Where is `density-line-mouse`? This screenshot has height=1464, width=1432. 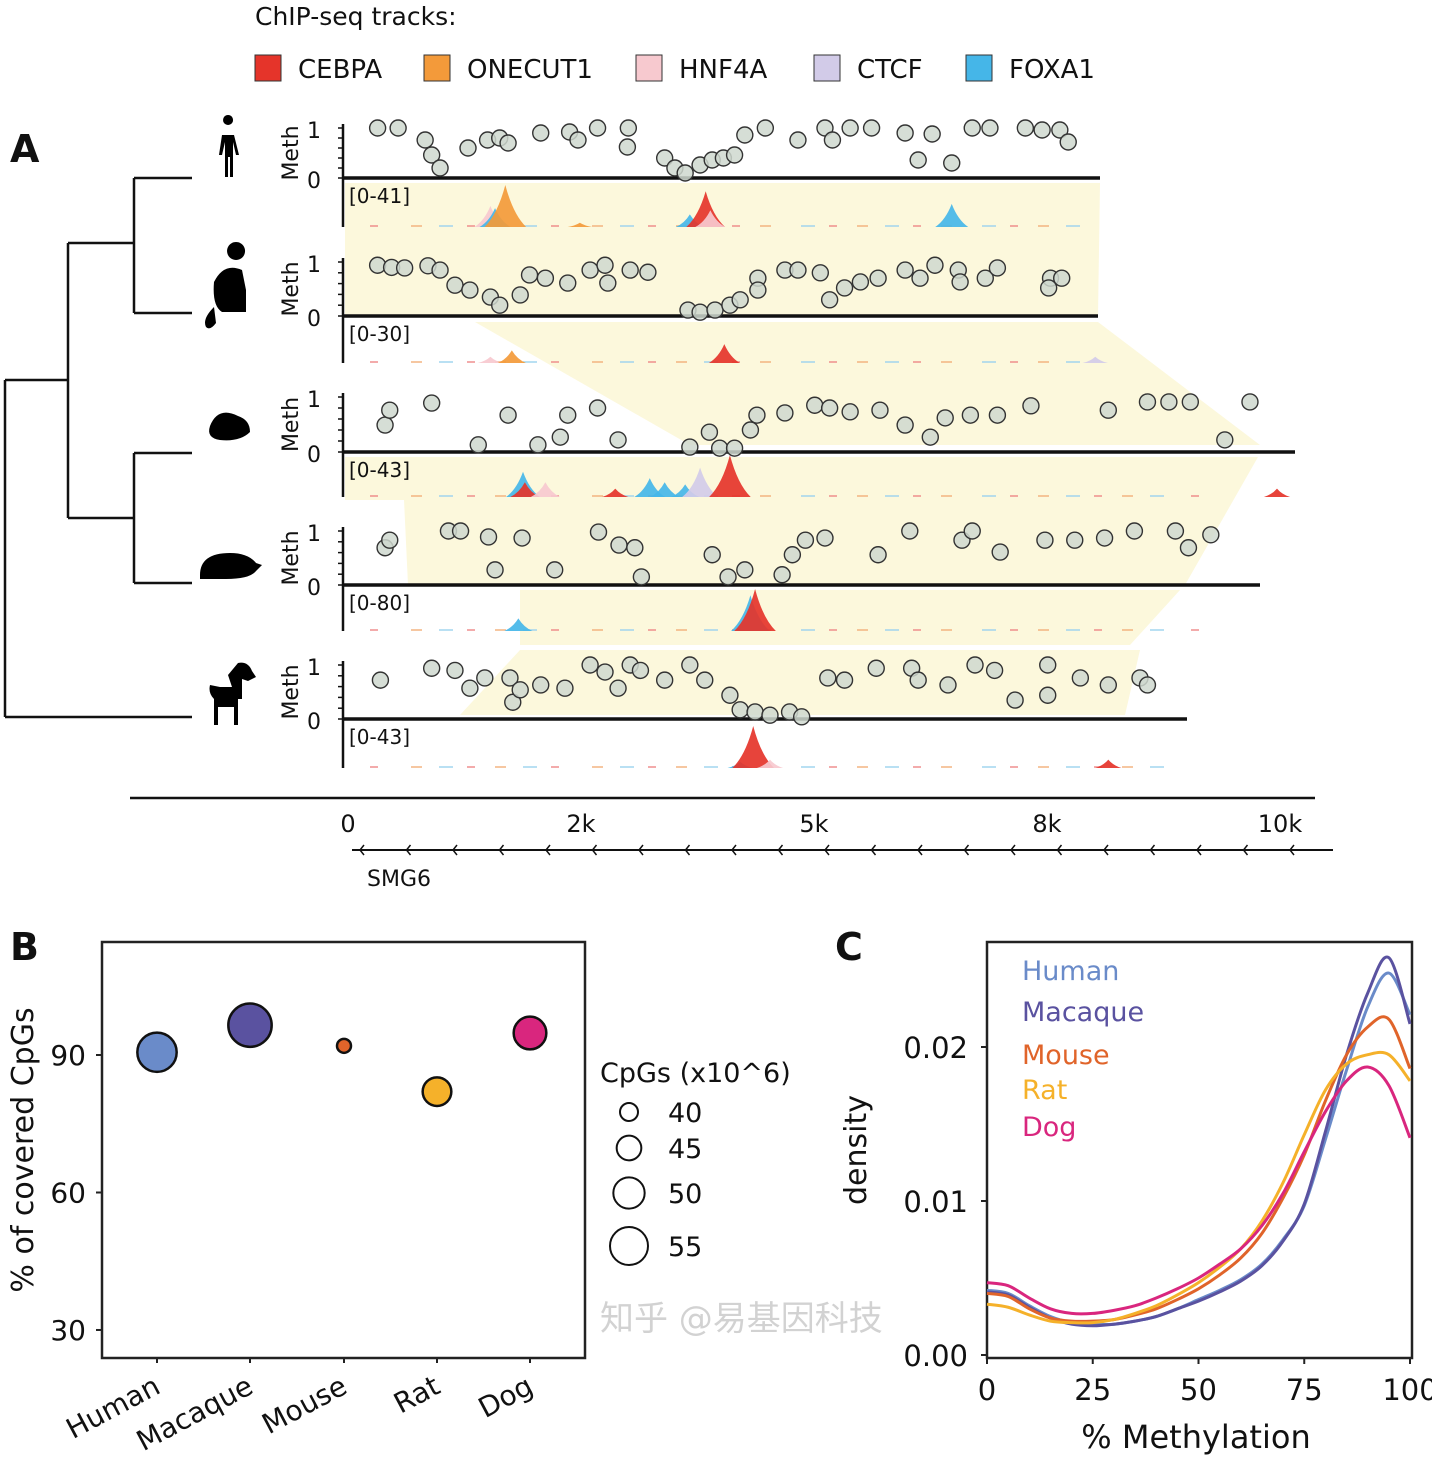 density-line-mouse is located at coordinates (1199, 1169).